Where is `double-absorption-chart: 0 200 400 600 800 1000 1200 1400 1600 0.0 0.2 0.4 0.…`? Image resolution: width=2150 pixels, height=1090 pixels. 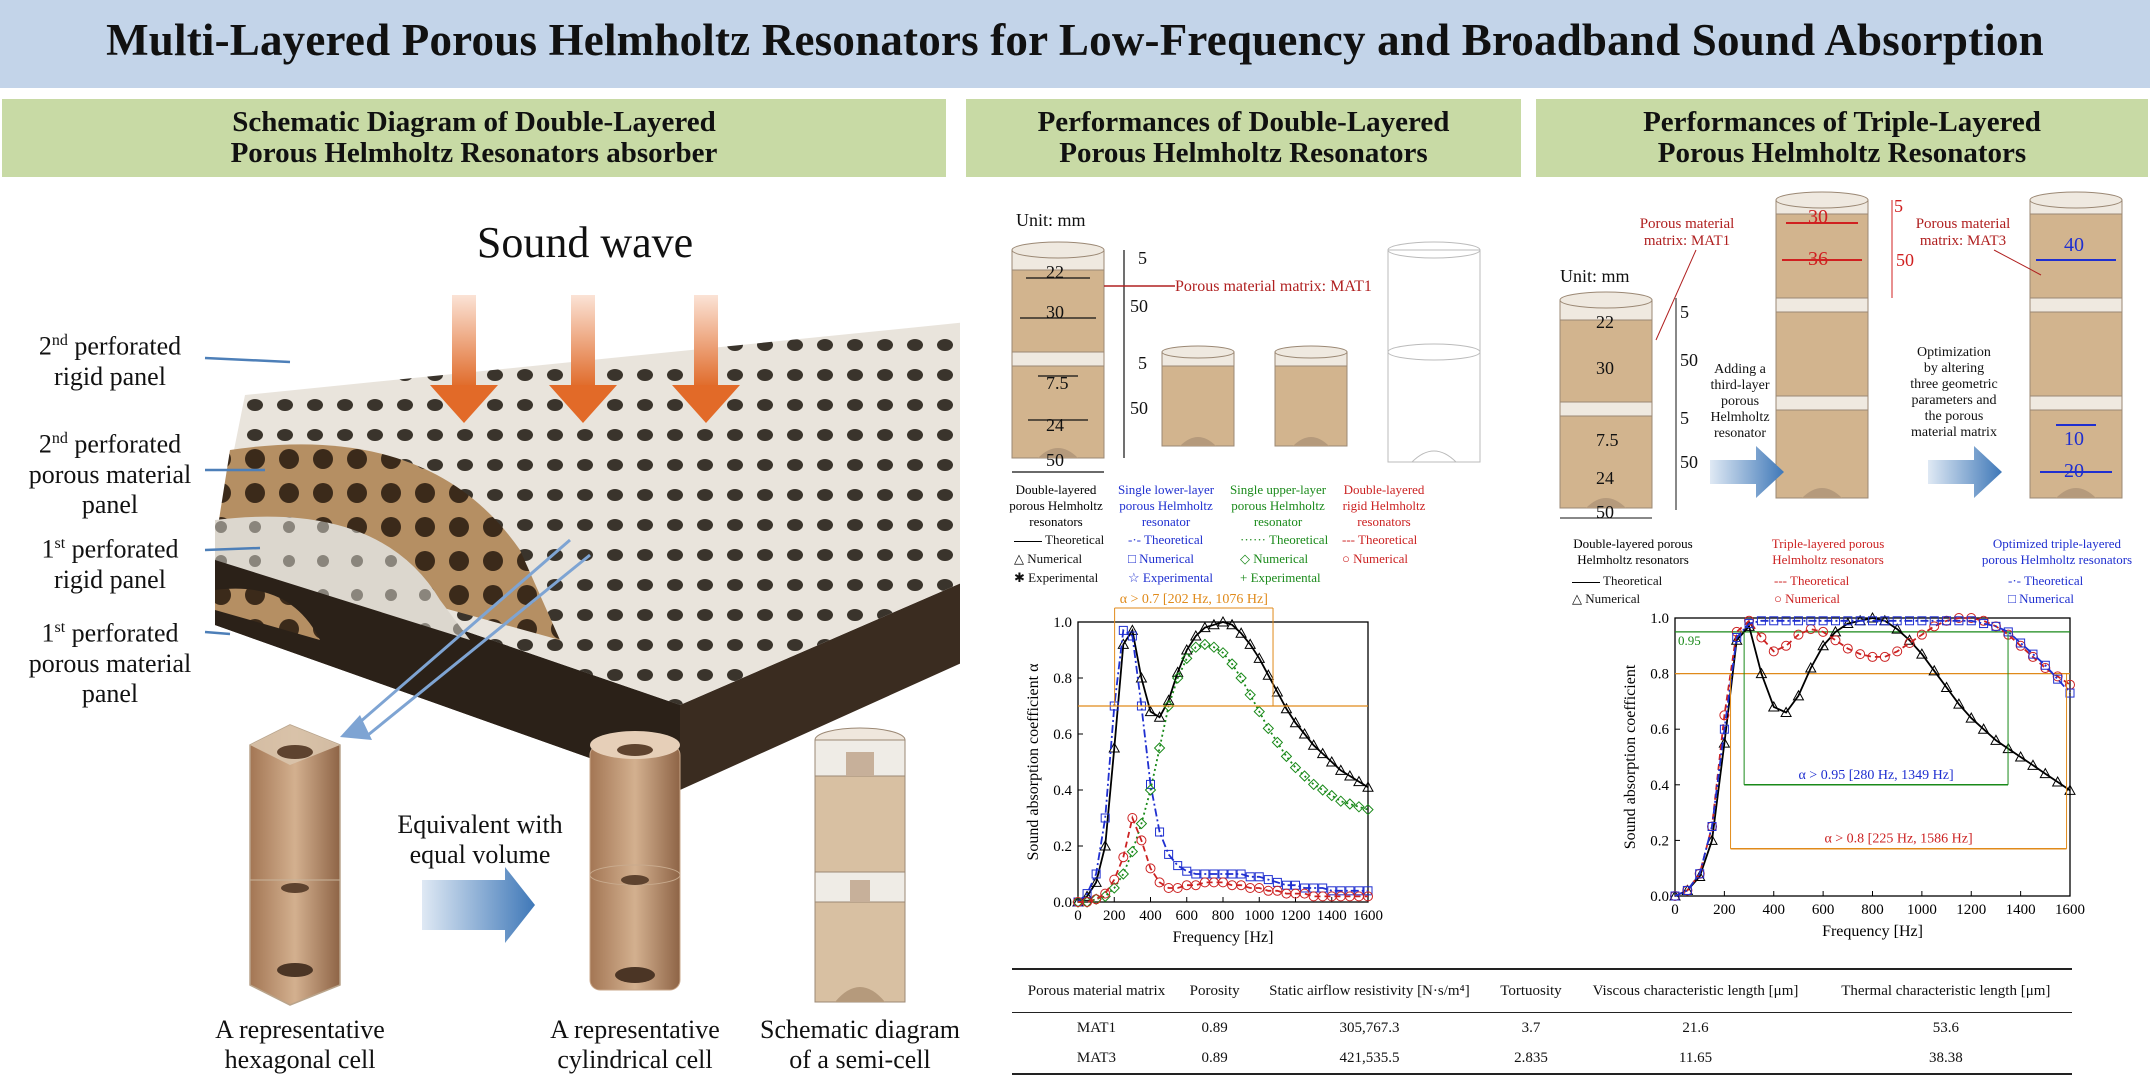 double-absorption-chart: 0 200 400 600 800 1000 1200 1400 1600 0.0 0.2 0.4 0.… is located at coordinates (1204, 769).